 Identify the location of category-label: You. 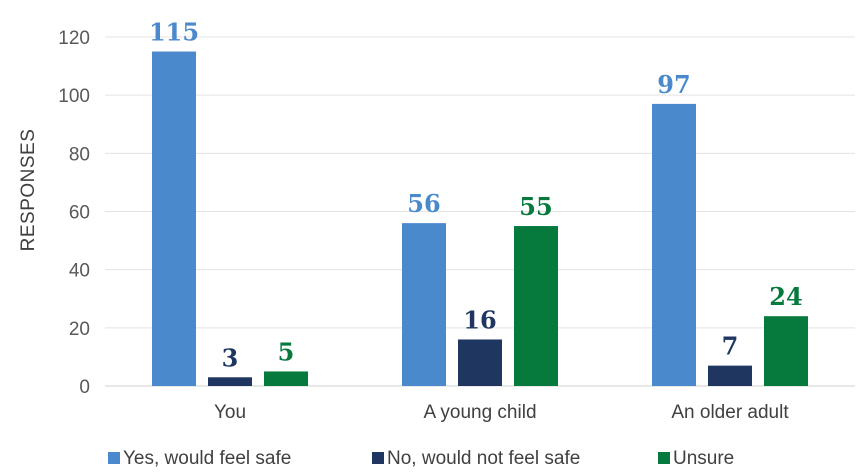
(230, 412).